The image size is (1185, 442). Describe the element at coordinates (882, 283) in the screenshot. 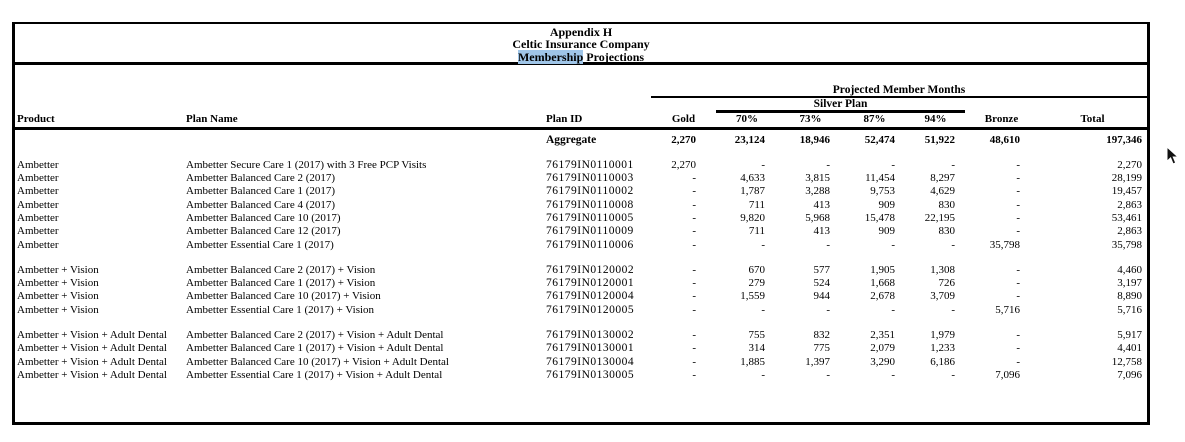

I see `cell-s87: 1,668` at that location.